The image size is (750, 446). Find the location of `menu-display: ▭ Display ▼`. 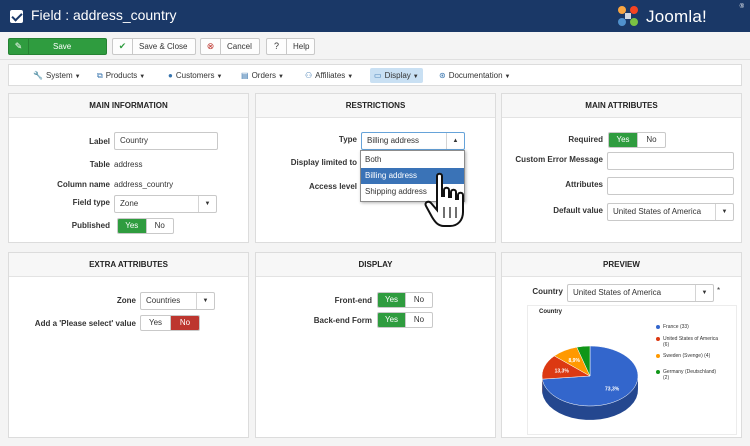

menu-display: ▭ Display ▼ is located at coordinates (396, 75).